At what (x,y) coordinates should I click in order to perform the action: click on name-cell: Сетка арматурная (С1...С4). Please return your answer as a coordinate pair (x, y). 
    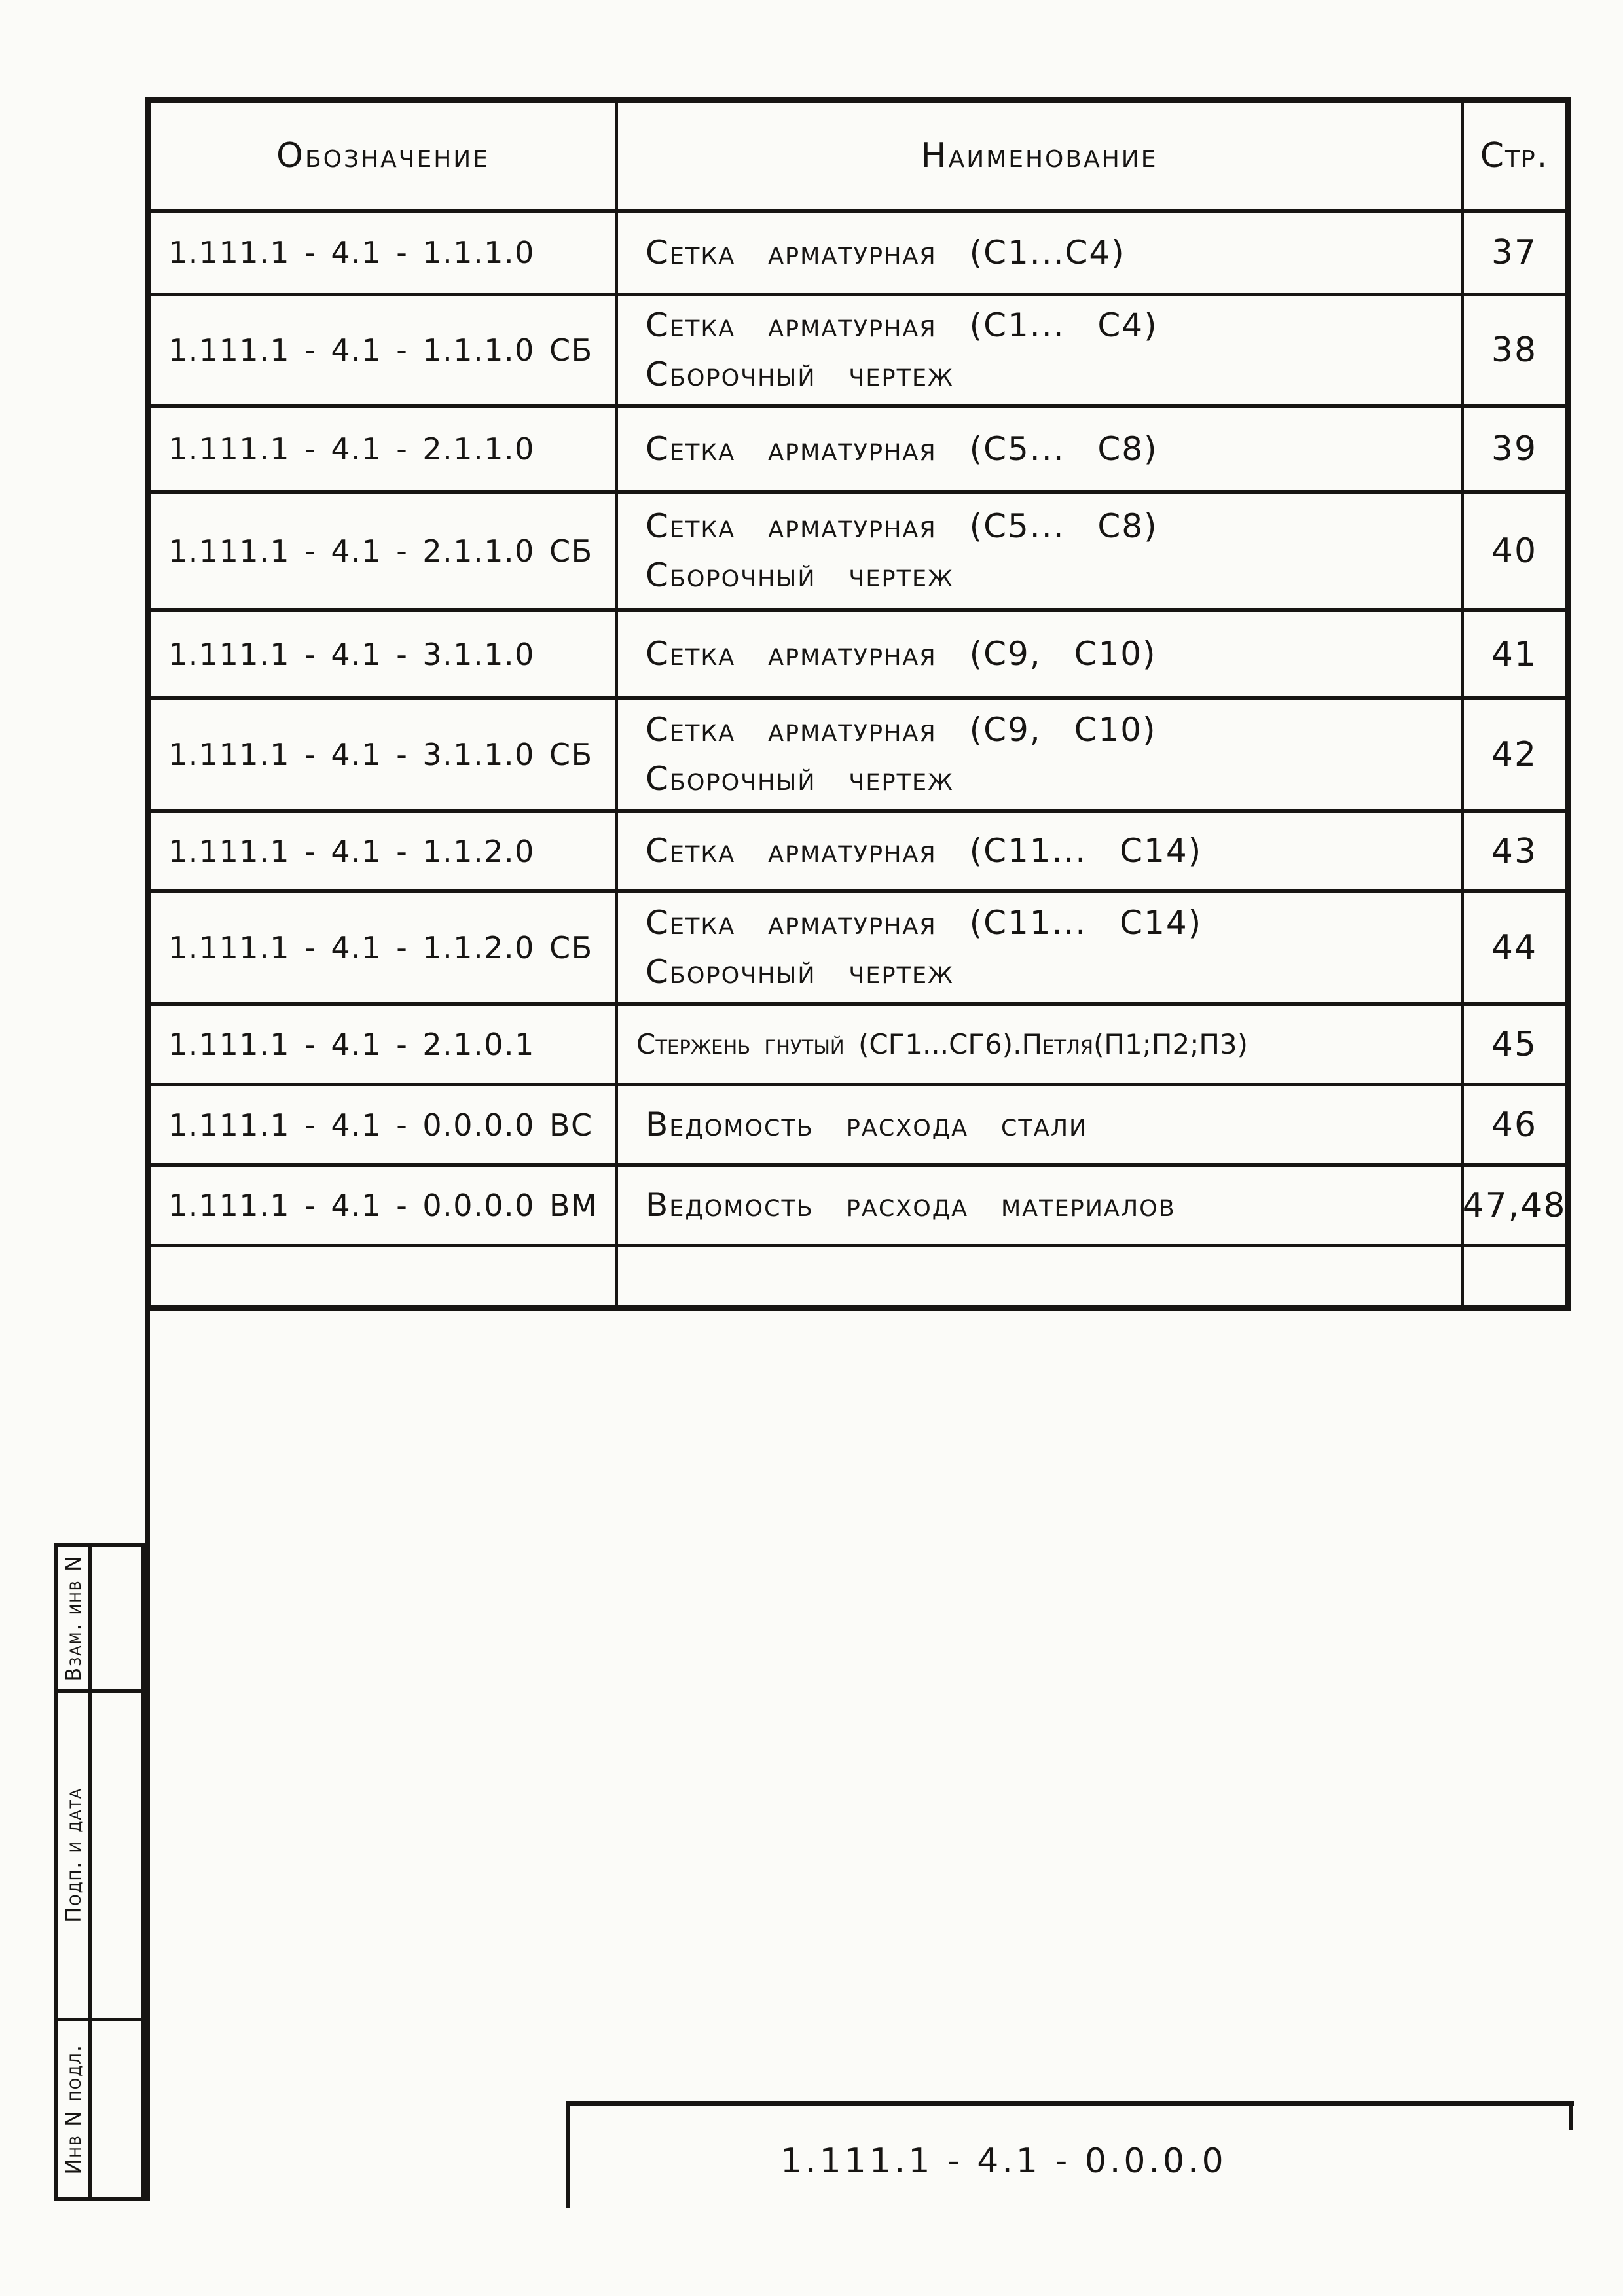
    Looking at the image, I should click on (1041, 254).